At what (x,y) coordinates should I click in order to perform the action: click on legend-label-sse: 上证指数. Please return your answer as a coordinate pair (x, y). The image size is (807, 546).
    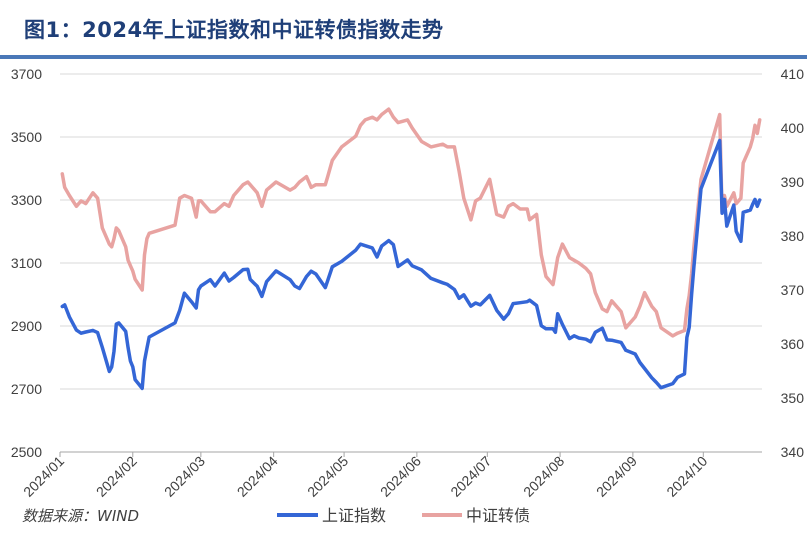
    Looking at the image, I should click on (354, 515).